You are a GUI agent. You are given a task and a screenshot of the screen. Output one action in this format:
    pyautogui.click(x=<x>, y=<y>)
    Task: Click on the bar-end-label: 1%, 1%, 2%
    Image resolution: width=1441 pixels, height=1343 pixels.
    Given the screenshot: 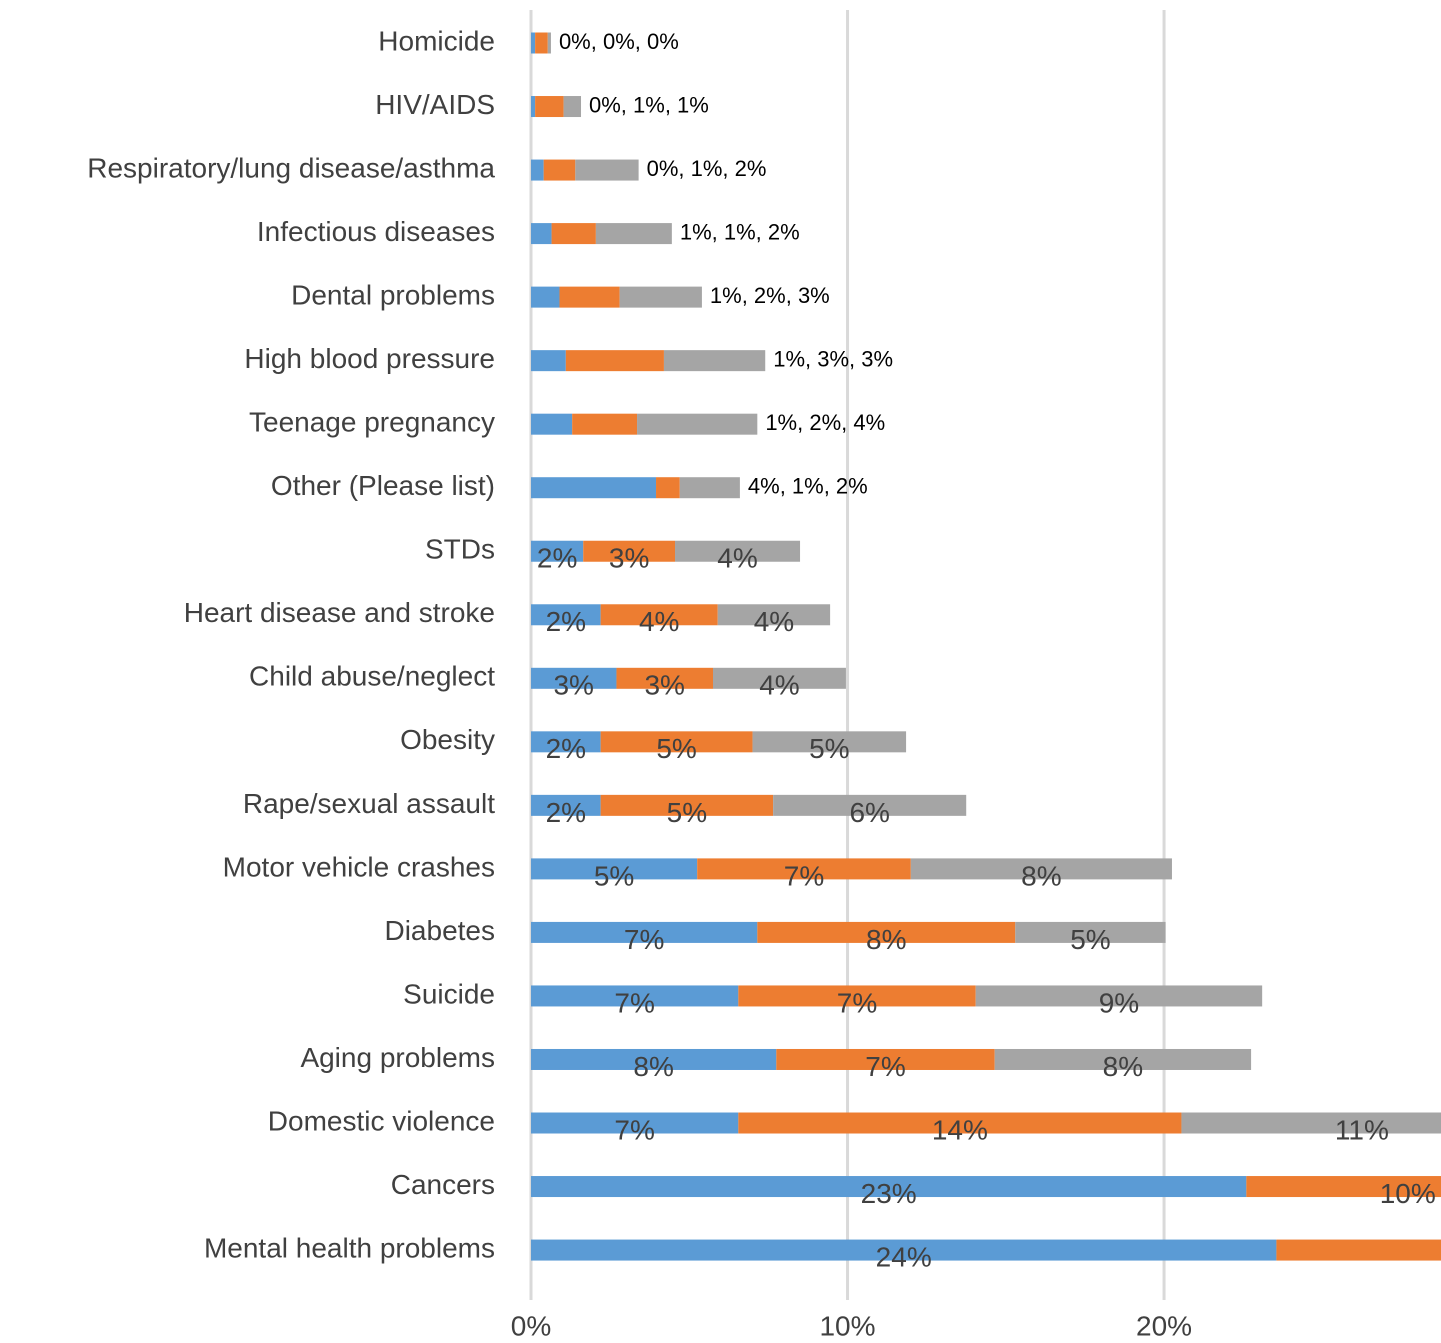 What is the action you would take?
    pyautogui.click(x=740, y=231)
    